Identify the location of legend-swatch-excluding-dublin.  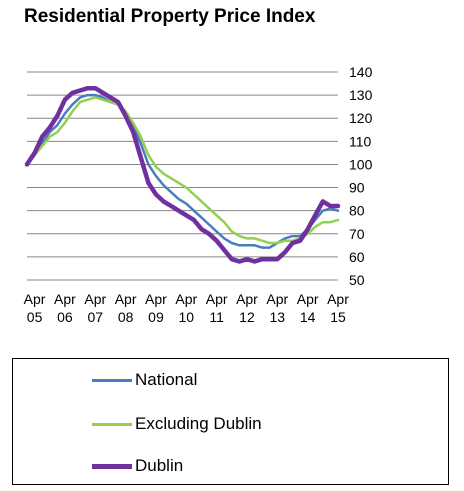
(112, 424).